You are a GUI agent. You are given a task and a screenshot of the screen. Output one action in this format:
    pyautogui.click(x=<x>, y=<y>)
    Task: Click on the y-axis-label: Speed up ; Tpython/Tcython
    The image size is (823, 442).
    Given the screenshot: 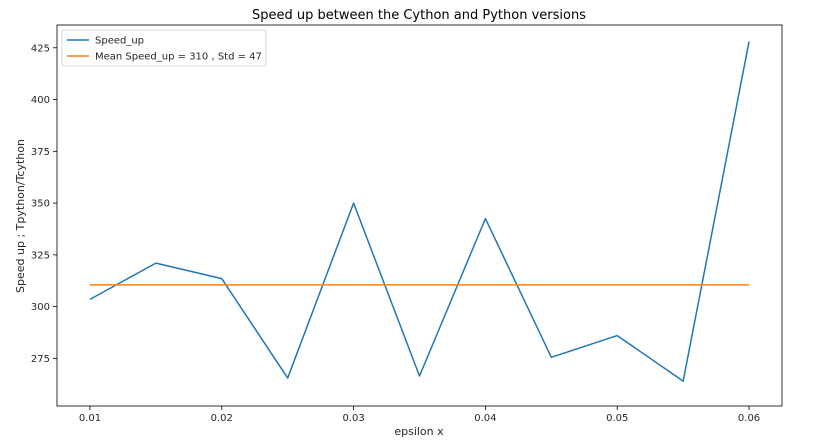 What is the action you would take?
    pyautogui.click(x=20, y=216)
    